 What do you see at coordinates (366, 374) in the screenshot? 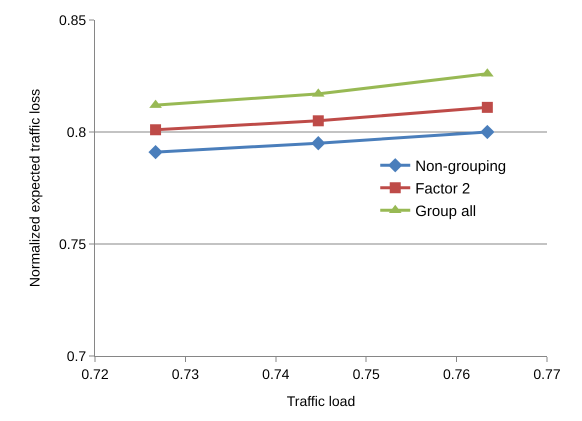
I see `x-tick-label: 0.75` at bounding box center [366, 374].